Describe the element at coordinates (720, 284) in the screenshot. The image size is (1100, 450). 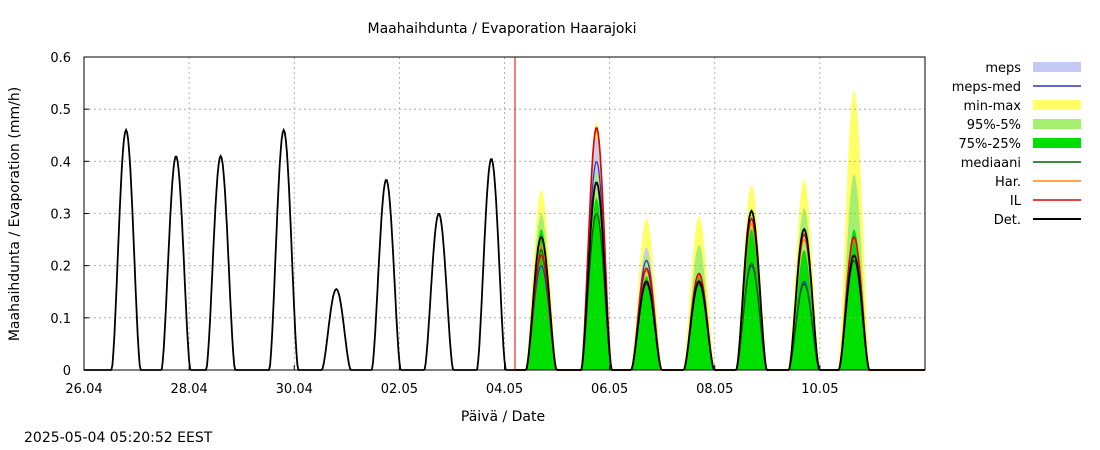
I see `p75-band` at that location.